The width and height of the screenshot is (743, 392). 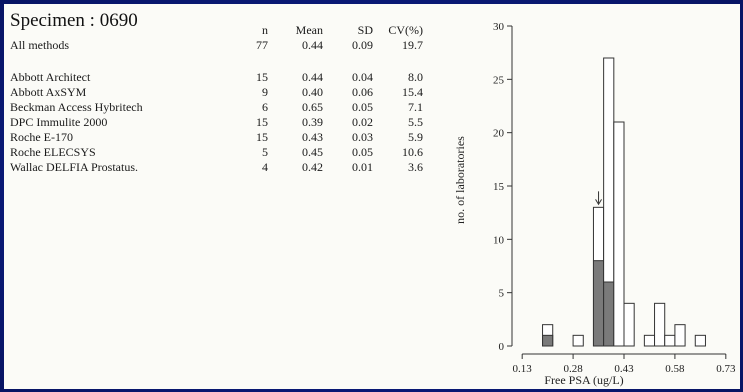 I want to click on method-name: Wallac DELFIA Prostatus., so click(x=74, y=167).